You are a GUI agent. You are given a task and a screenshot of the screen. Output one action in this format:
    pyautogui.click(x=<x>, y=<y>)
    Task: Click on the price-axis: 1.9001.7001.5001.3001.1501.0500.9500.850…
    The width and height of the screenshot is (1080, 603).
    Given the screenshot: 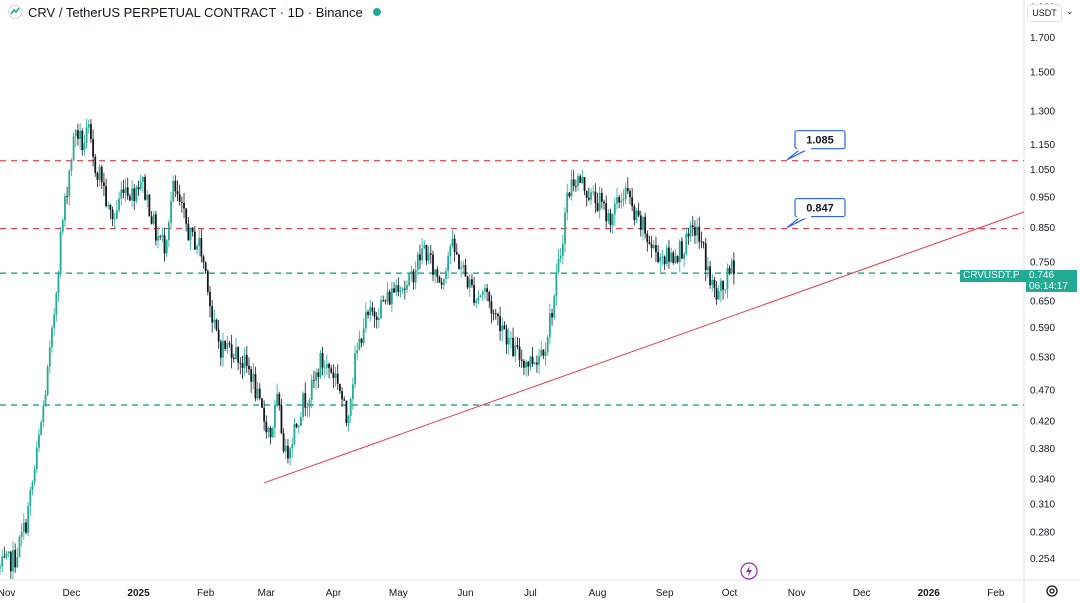 What is the action you would take?
    pyautogui.click(x=1042, y=284)
    